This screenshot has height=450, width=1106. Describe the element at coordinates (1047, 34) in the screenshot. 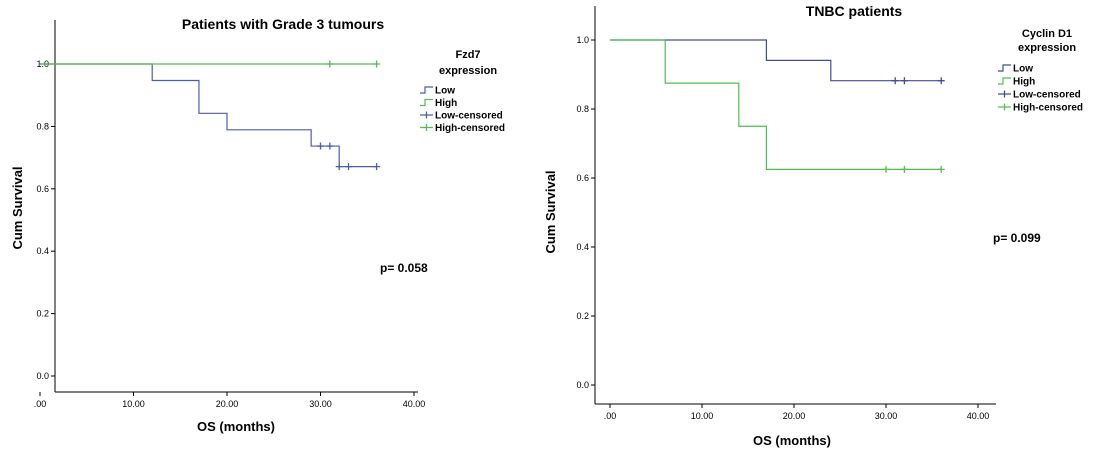

I see `legend-title: Cyclin D1` at that location.